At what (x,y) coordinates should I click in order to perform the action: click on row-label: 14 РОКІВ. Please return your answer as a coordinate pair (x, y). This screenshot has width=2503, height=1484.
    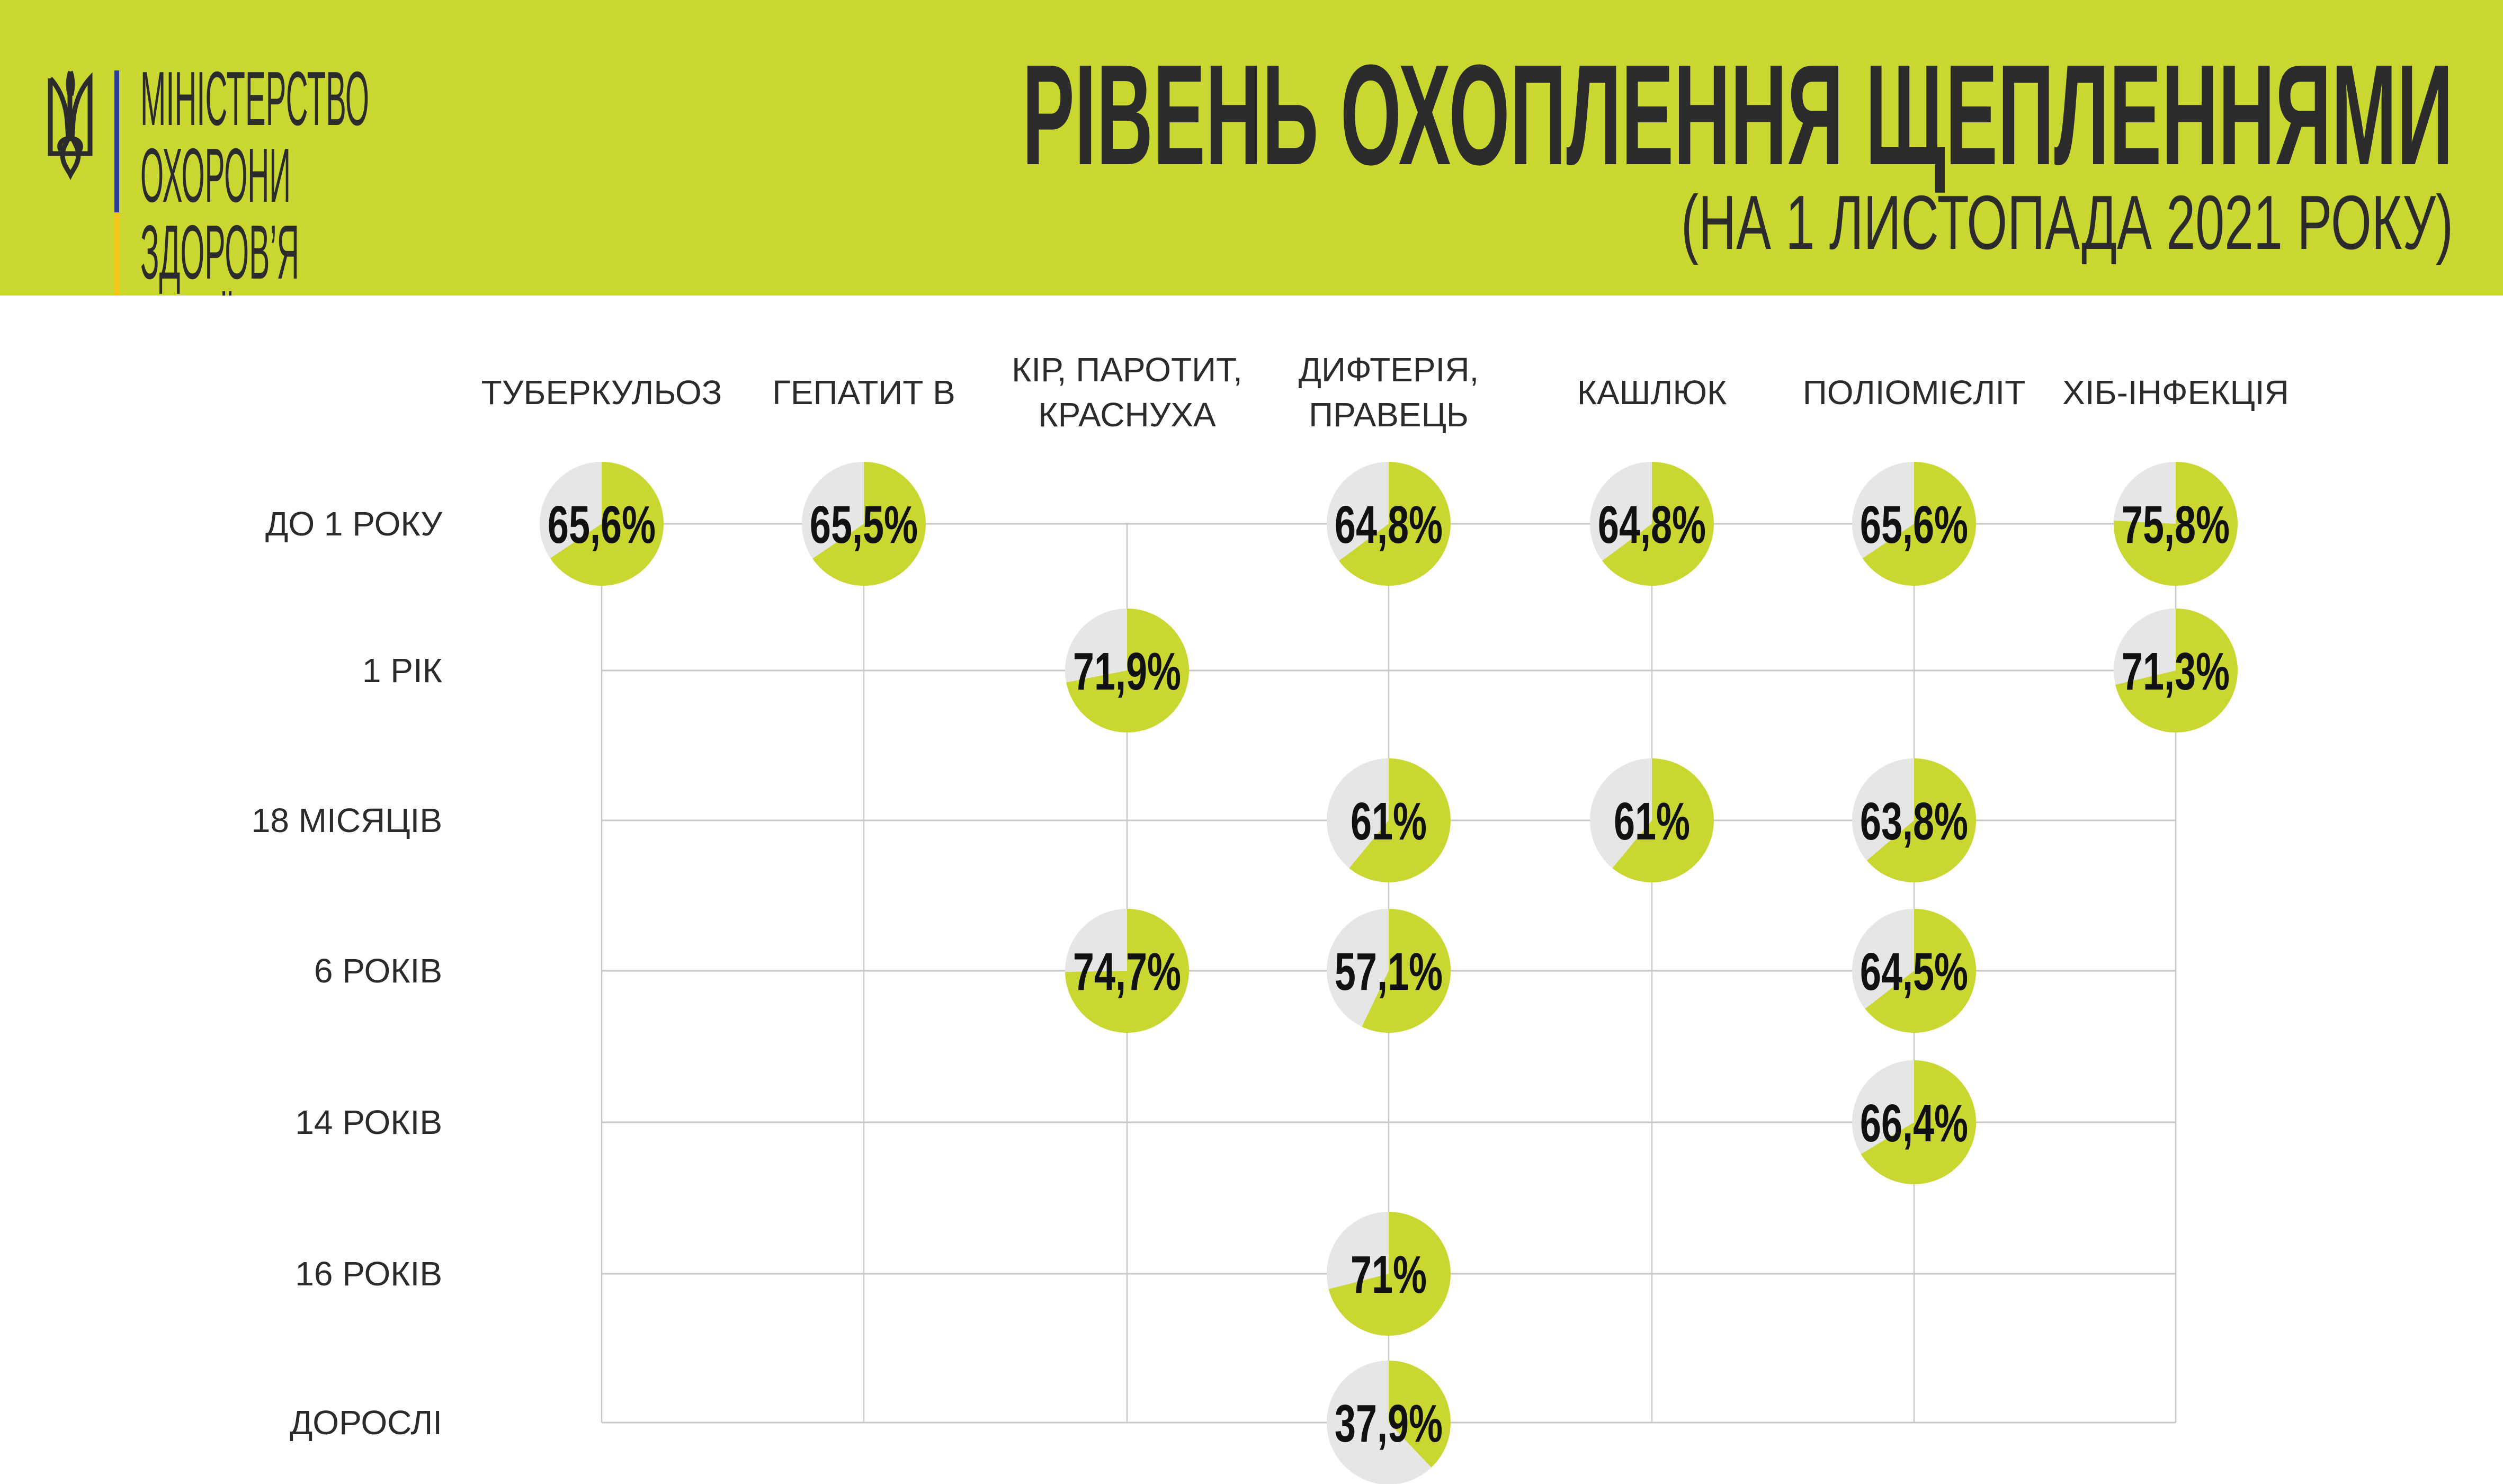
    Looking at the image, I should click on (369, 1122).